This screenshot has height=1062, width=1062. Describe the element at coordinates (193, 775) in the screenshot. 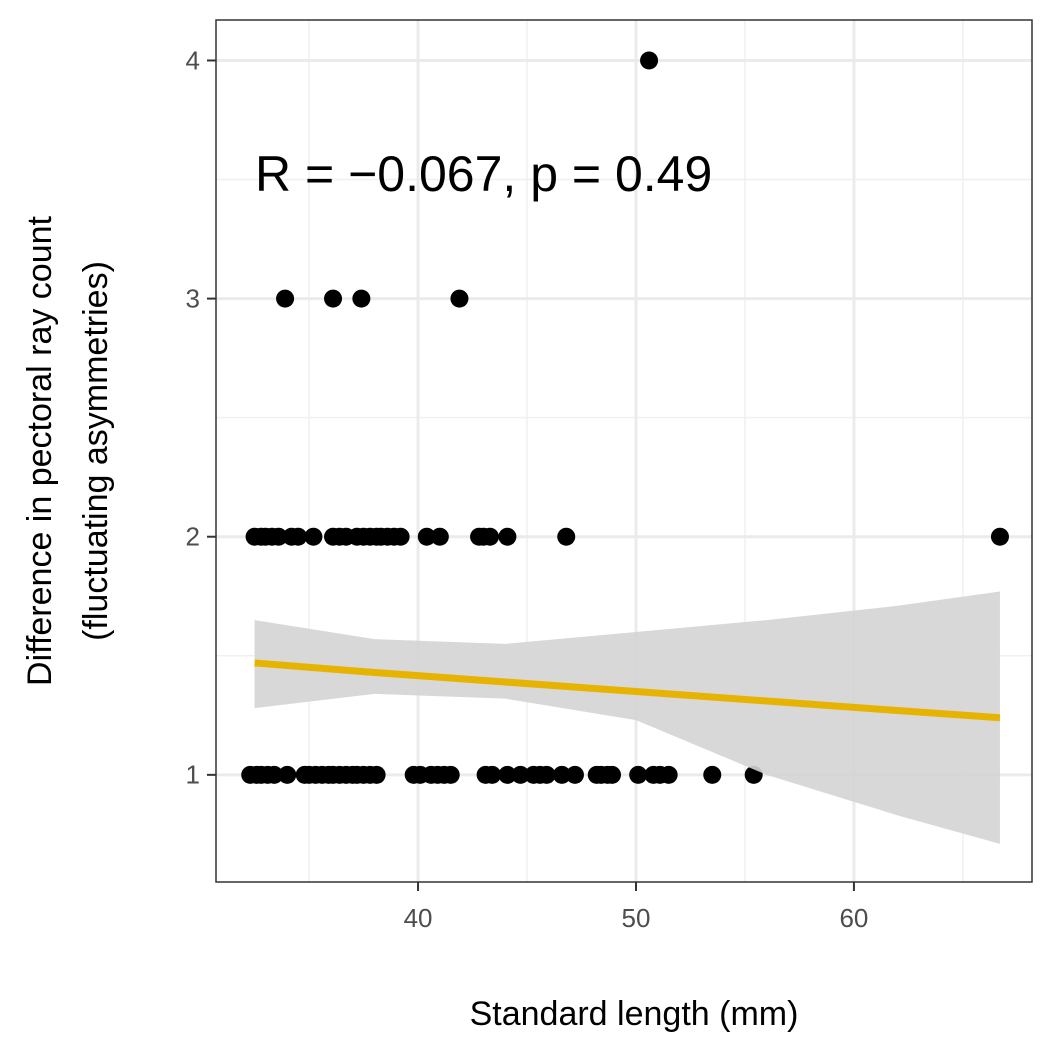

I see `y-tick-label: 1` at that location.